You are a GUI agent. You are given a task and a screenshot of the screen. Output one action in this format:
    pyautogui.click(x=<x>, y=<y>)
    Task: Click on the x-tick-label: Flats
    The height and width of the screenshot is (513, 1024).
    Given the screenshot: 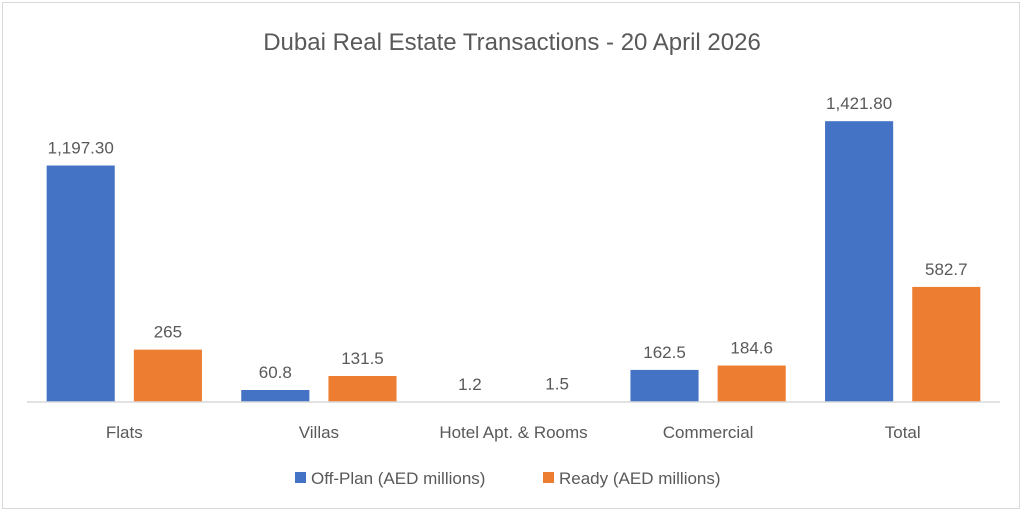 What is the action you would take?
    pyautogui.click(x=124, y=432)
    